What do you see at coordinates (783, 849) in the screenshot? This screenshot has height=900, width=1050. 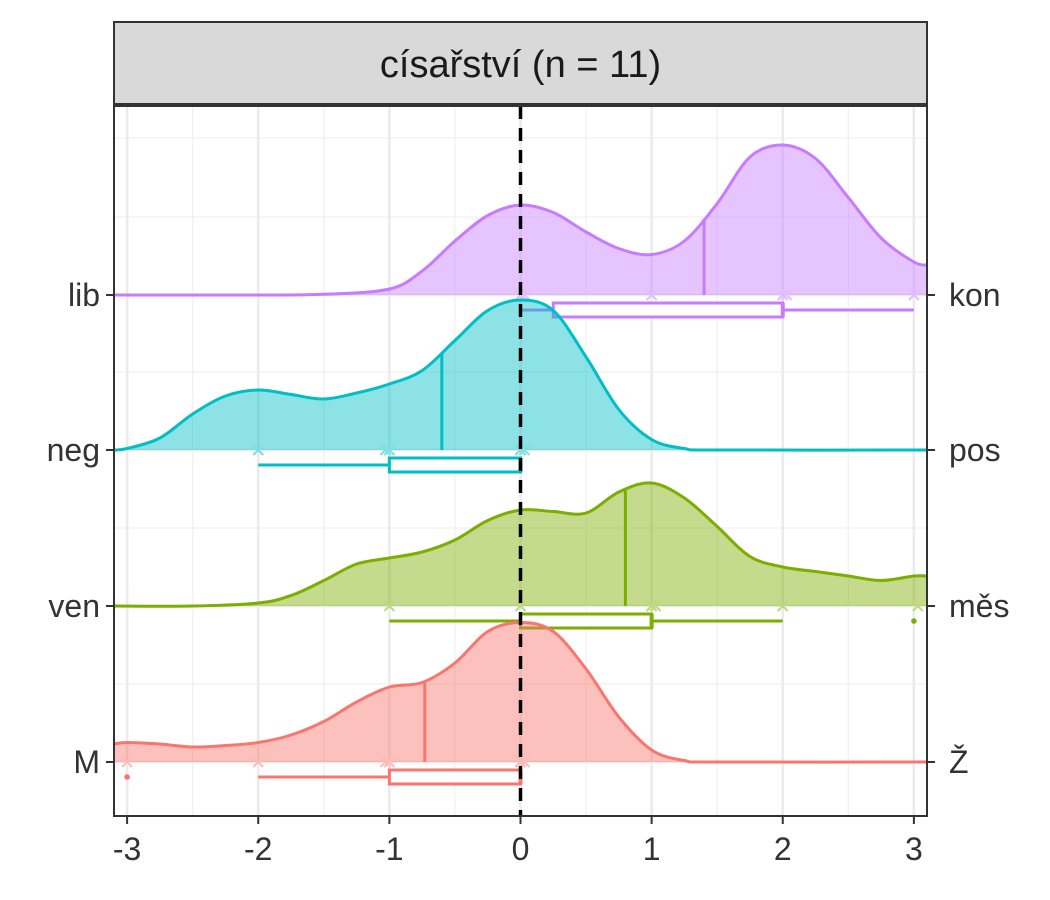 I see `x-tick-label: 2` at bounding box center [783, 849].